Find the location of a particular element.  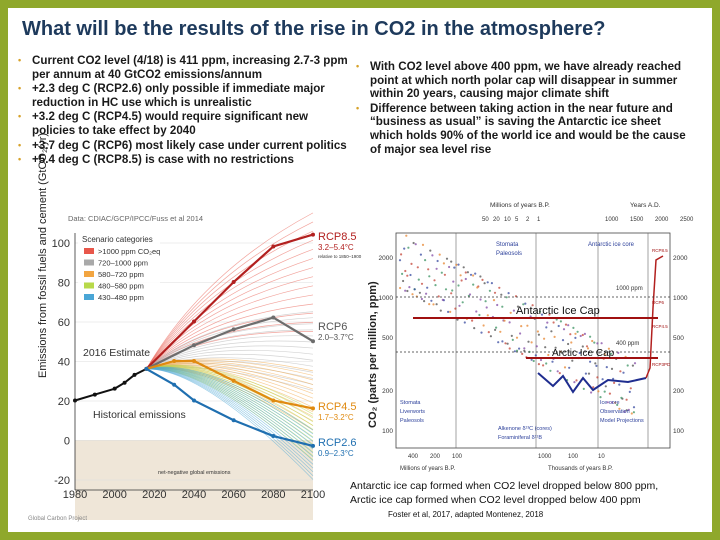

proxy-label: Alkenone δ¹³C (cores) is located at coordinates (525, 429).